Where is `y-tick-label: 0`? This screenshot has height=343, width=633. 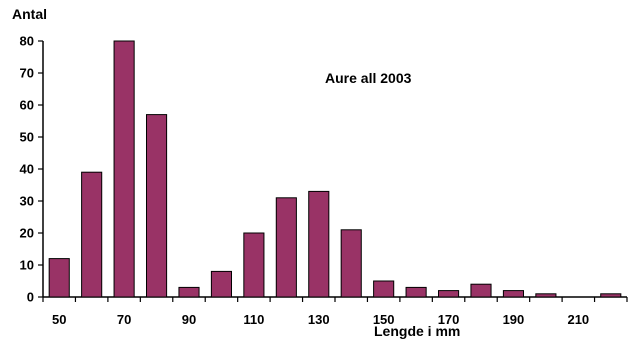 y-tick-label: 0 is located at coordinates (30, 297).